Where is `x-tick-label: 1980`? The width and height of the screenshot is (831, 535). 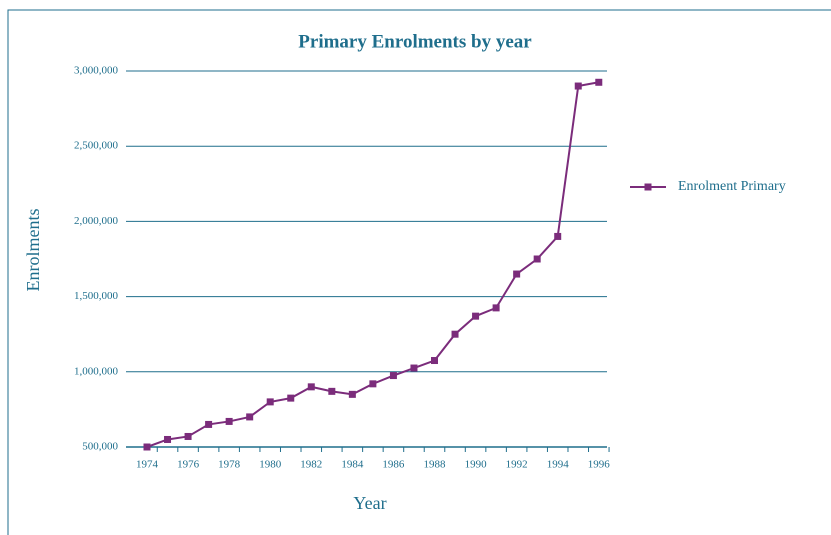
x-tick-label: 1980 is located at coordinates (270, 465).